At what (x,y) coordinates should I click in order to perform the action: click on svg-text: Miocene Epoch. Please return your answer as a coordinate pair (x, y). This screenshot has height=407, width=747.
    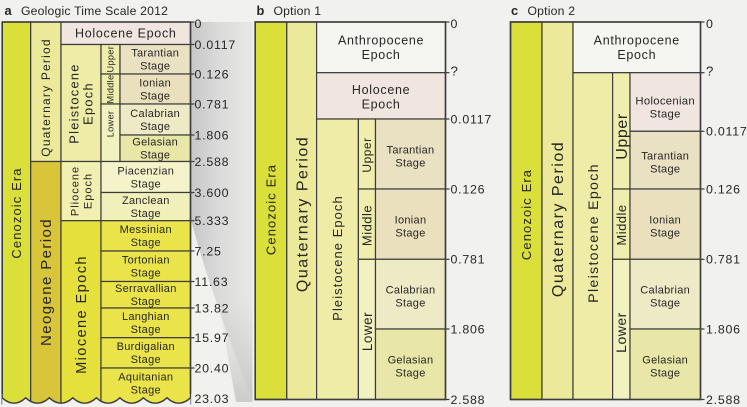
    Looking at the image, I should click on (82, 314).